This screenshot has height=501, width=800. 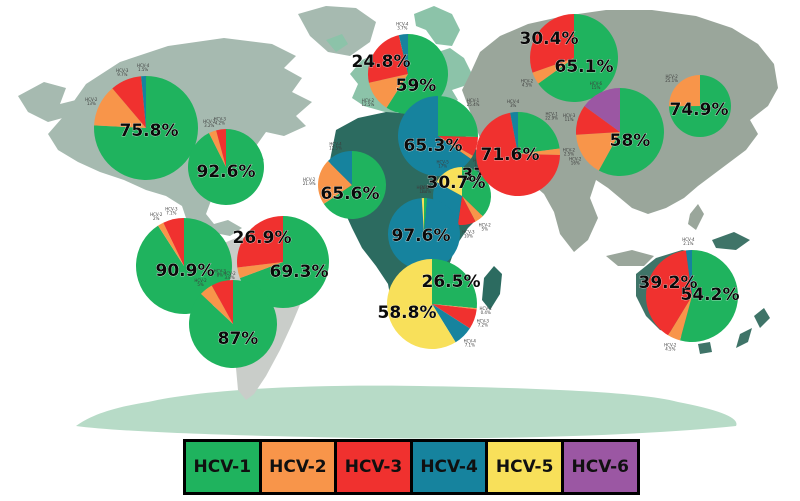 What do you see at coordinates (238, 339) in the screenshot?
I see `pie-percentage-label: 87%` at bounding box center [238, 339].